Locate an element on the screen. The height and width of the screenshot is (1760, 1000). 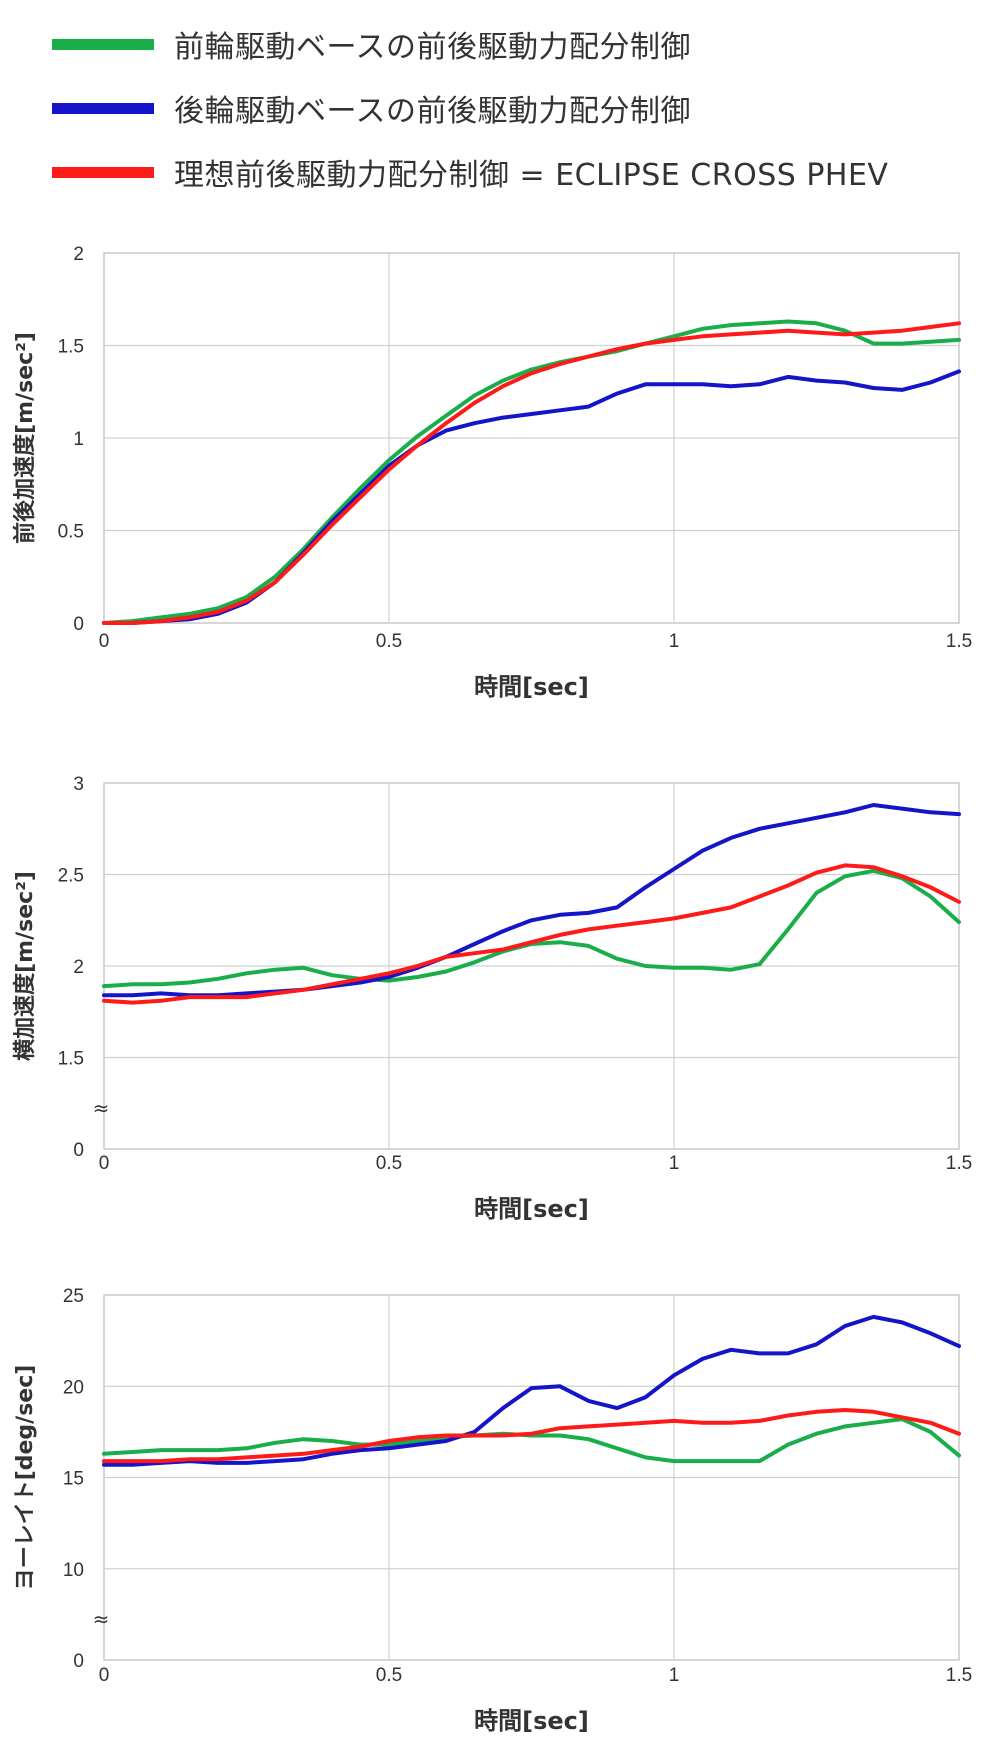
y-tick-label: 3 is located at coordinates (78, 784).